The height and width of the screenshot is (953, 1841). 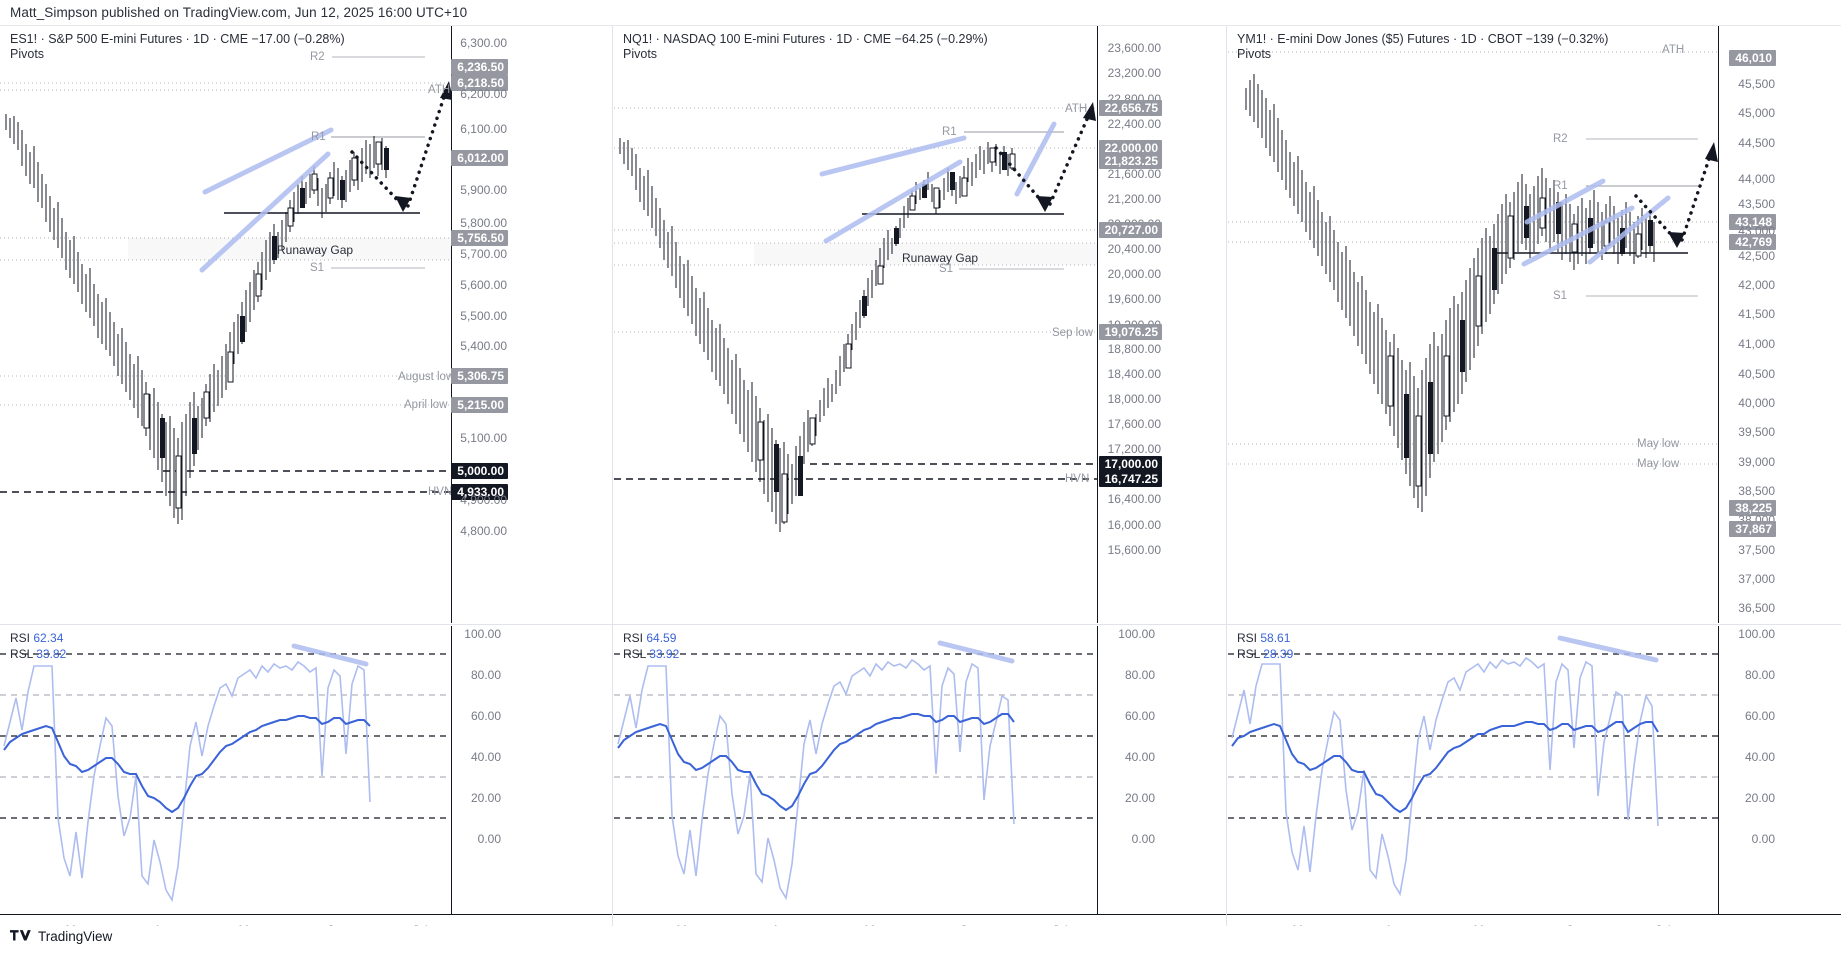 I want to click on price-tick: 42,000, so click(x=1756, y=285).